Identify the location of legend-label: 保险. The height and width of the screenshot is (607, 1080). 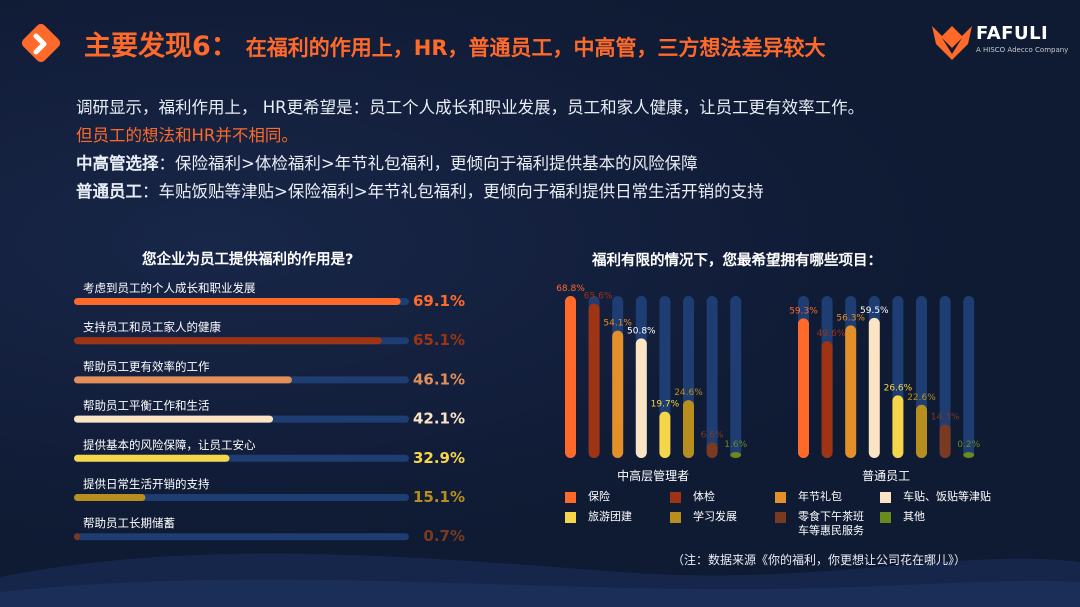
(599, 496).